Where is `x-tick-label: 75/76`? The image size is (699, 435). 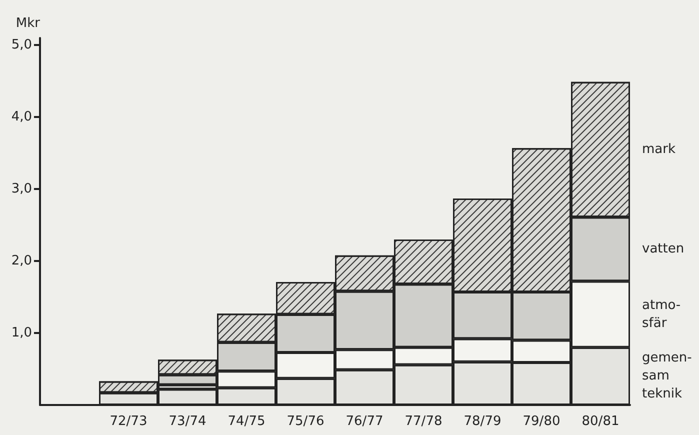
x-tick-label: 75/76 is located at coordinates (305, 421).